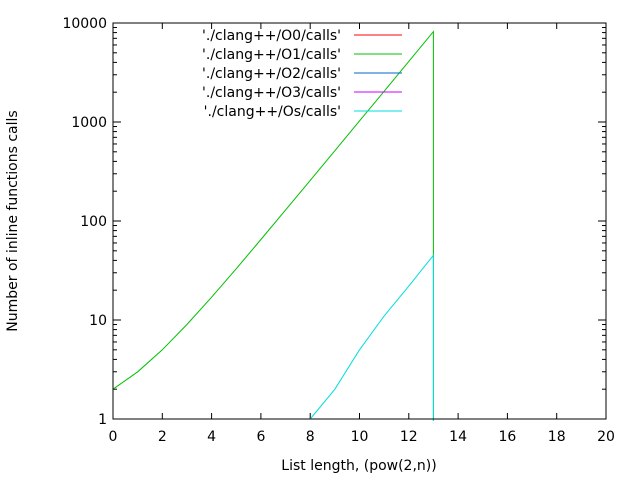 Image resolution: width=640 pixels, height=484 pixels. What do you see at coordinates (162, 437) in the screenshot?
I see `x-tick-label: 2` at bounding box center [162, 437].